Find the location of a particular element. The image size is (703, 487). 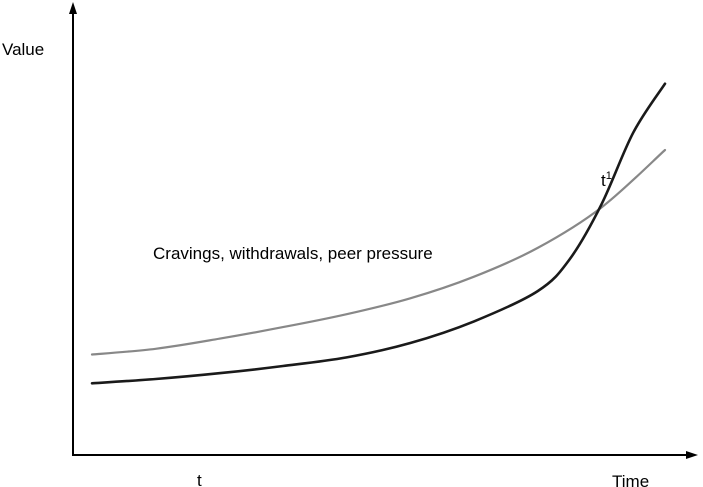

annotation-cravings: Cravings, withdrawals, peer pressure is located at coordinates (293, 253).